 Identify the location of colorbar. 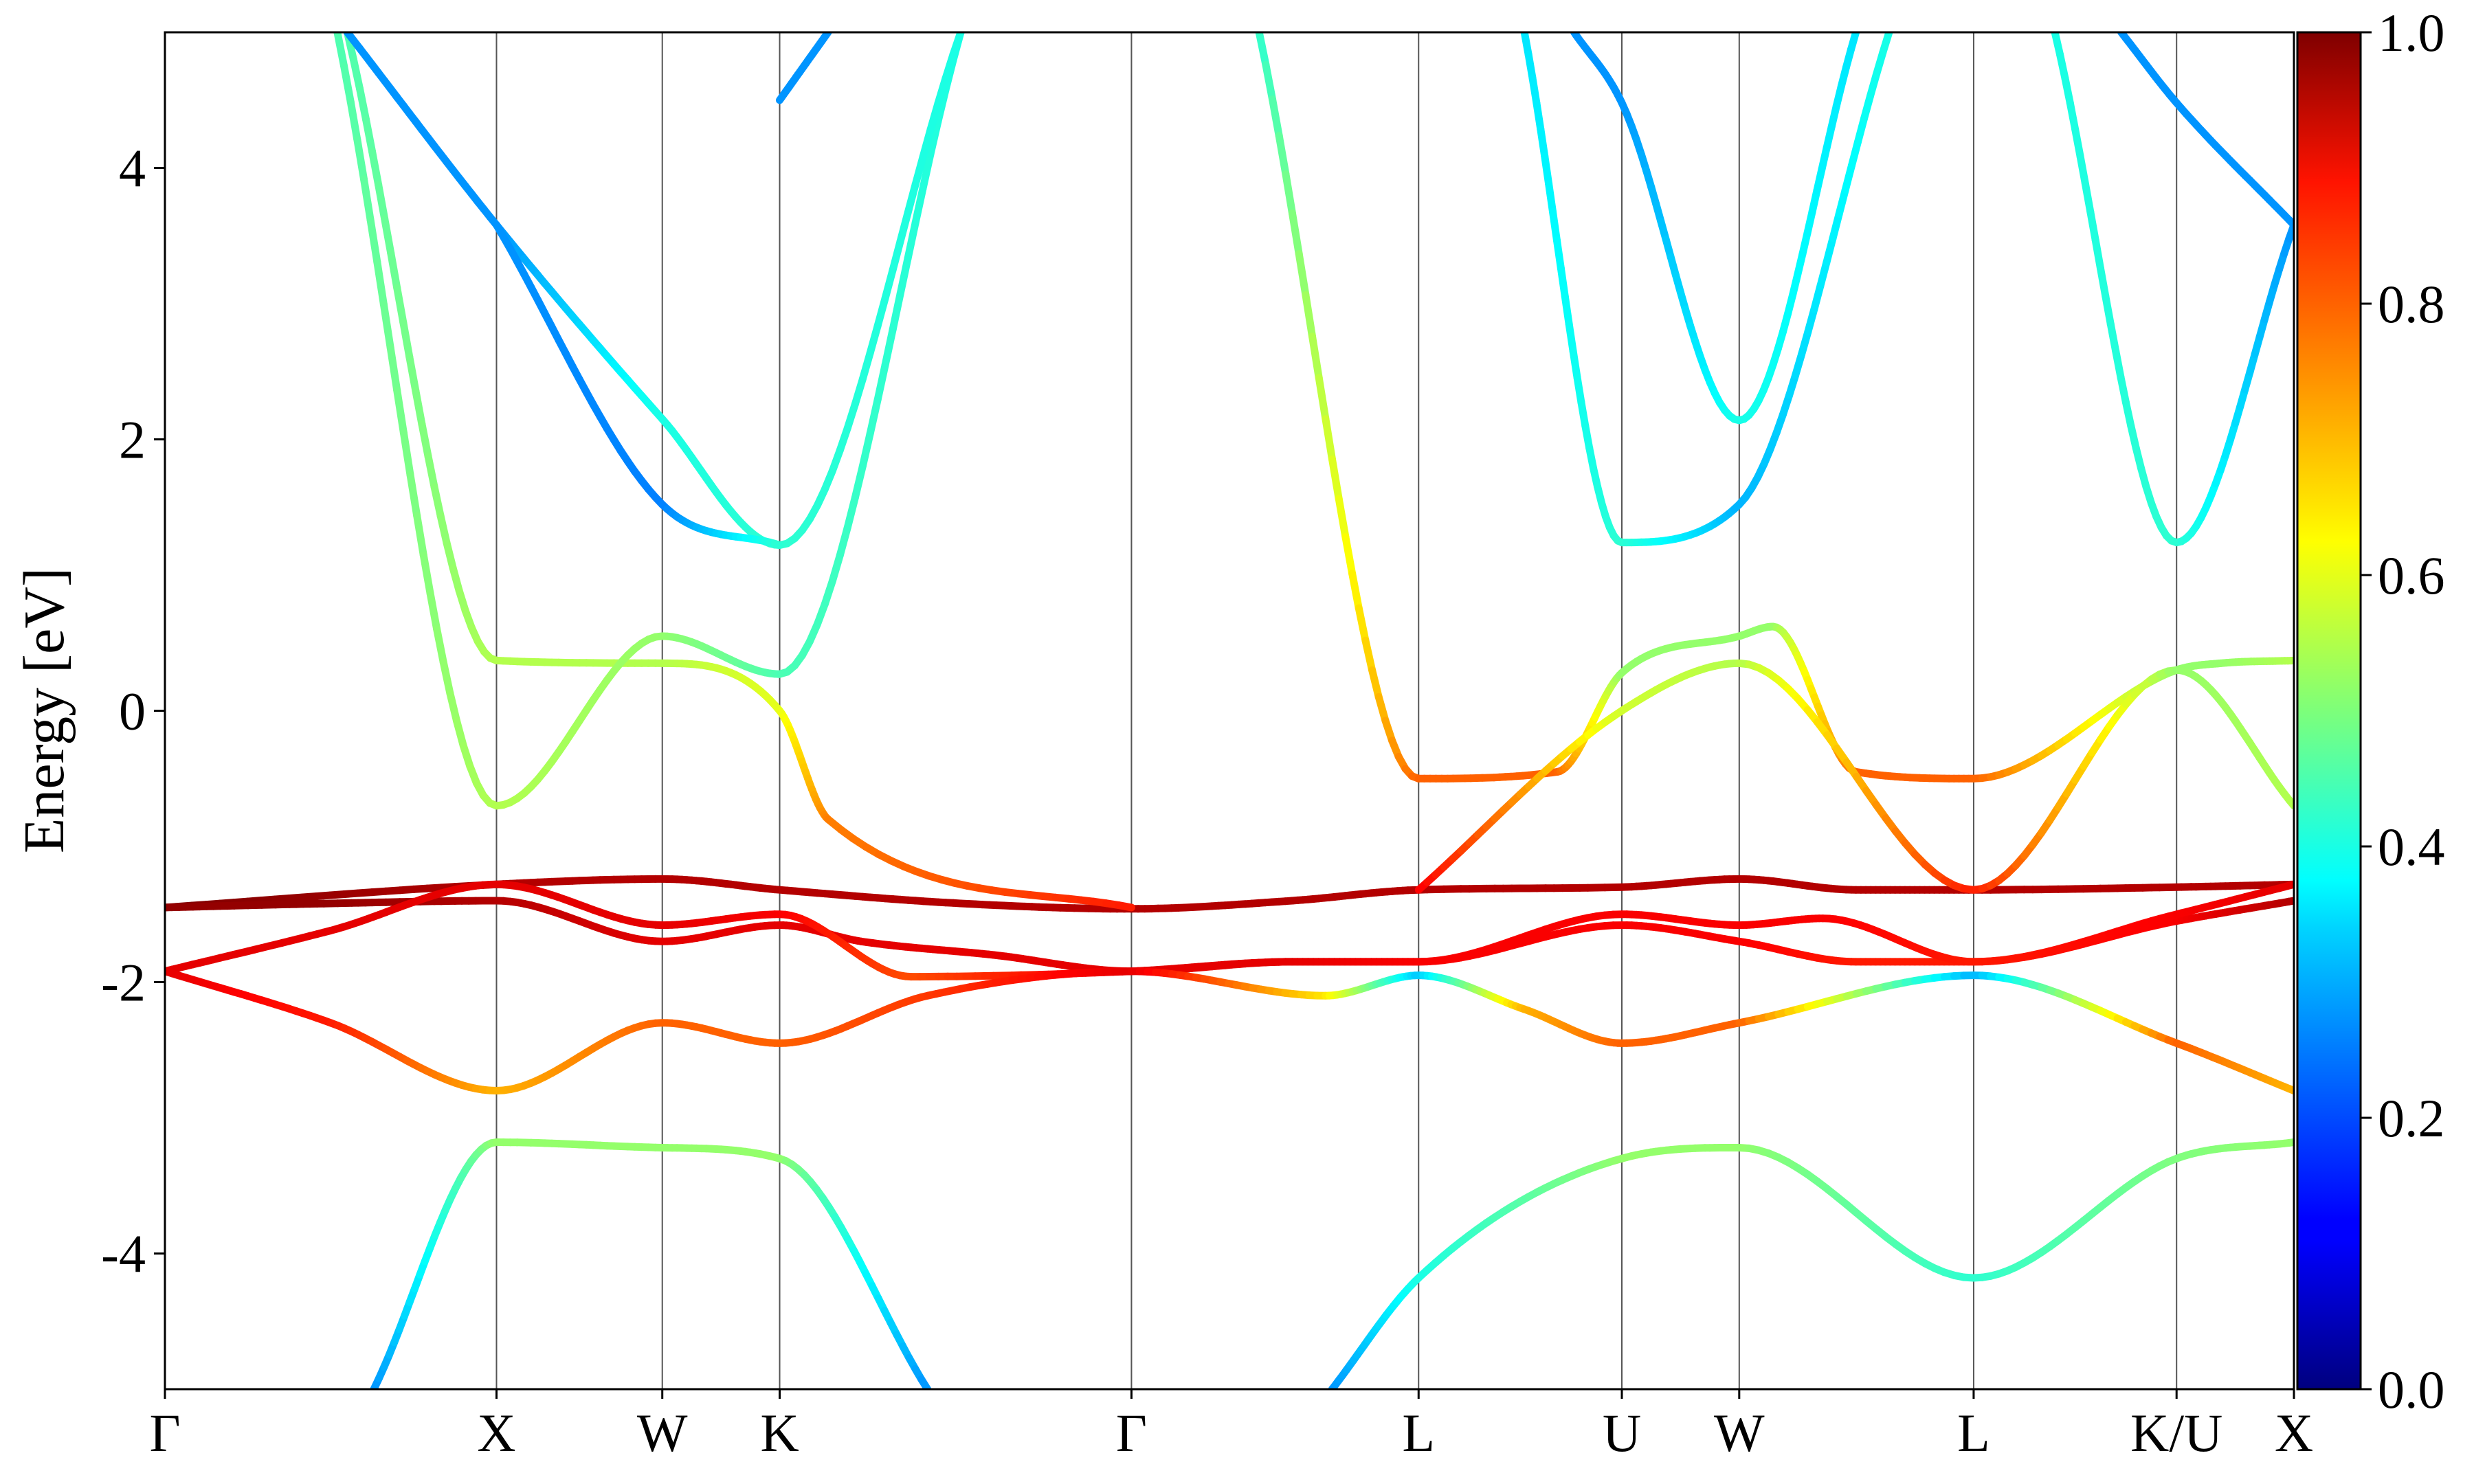
(2329, 711).